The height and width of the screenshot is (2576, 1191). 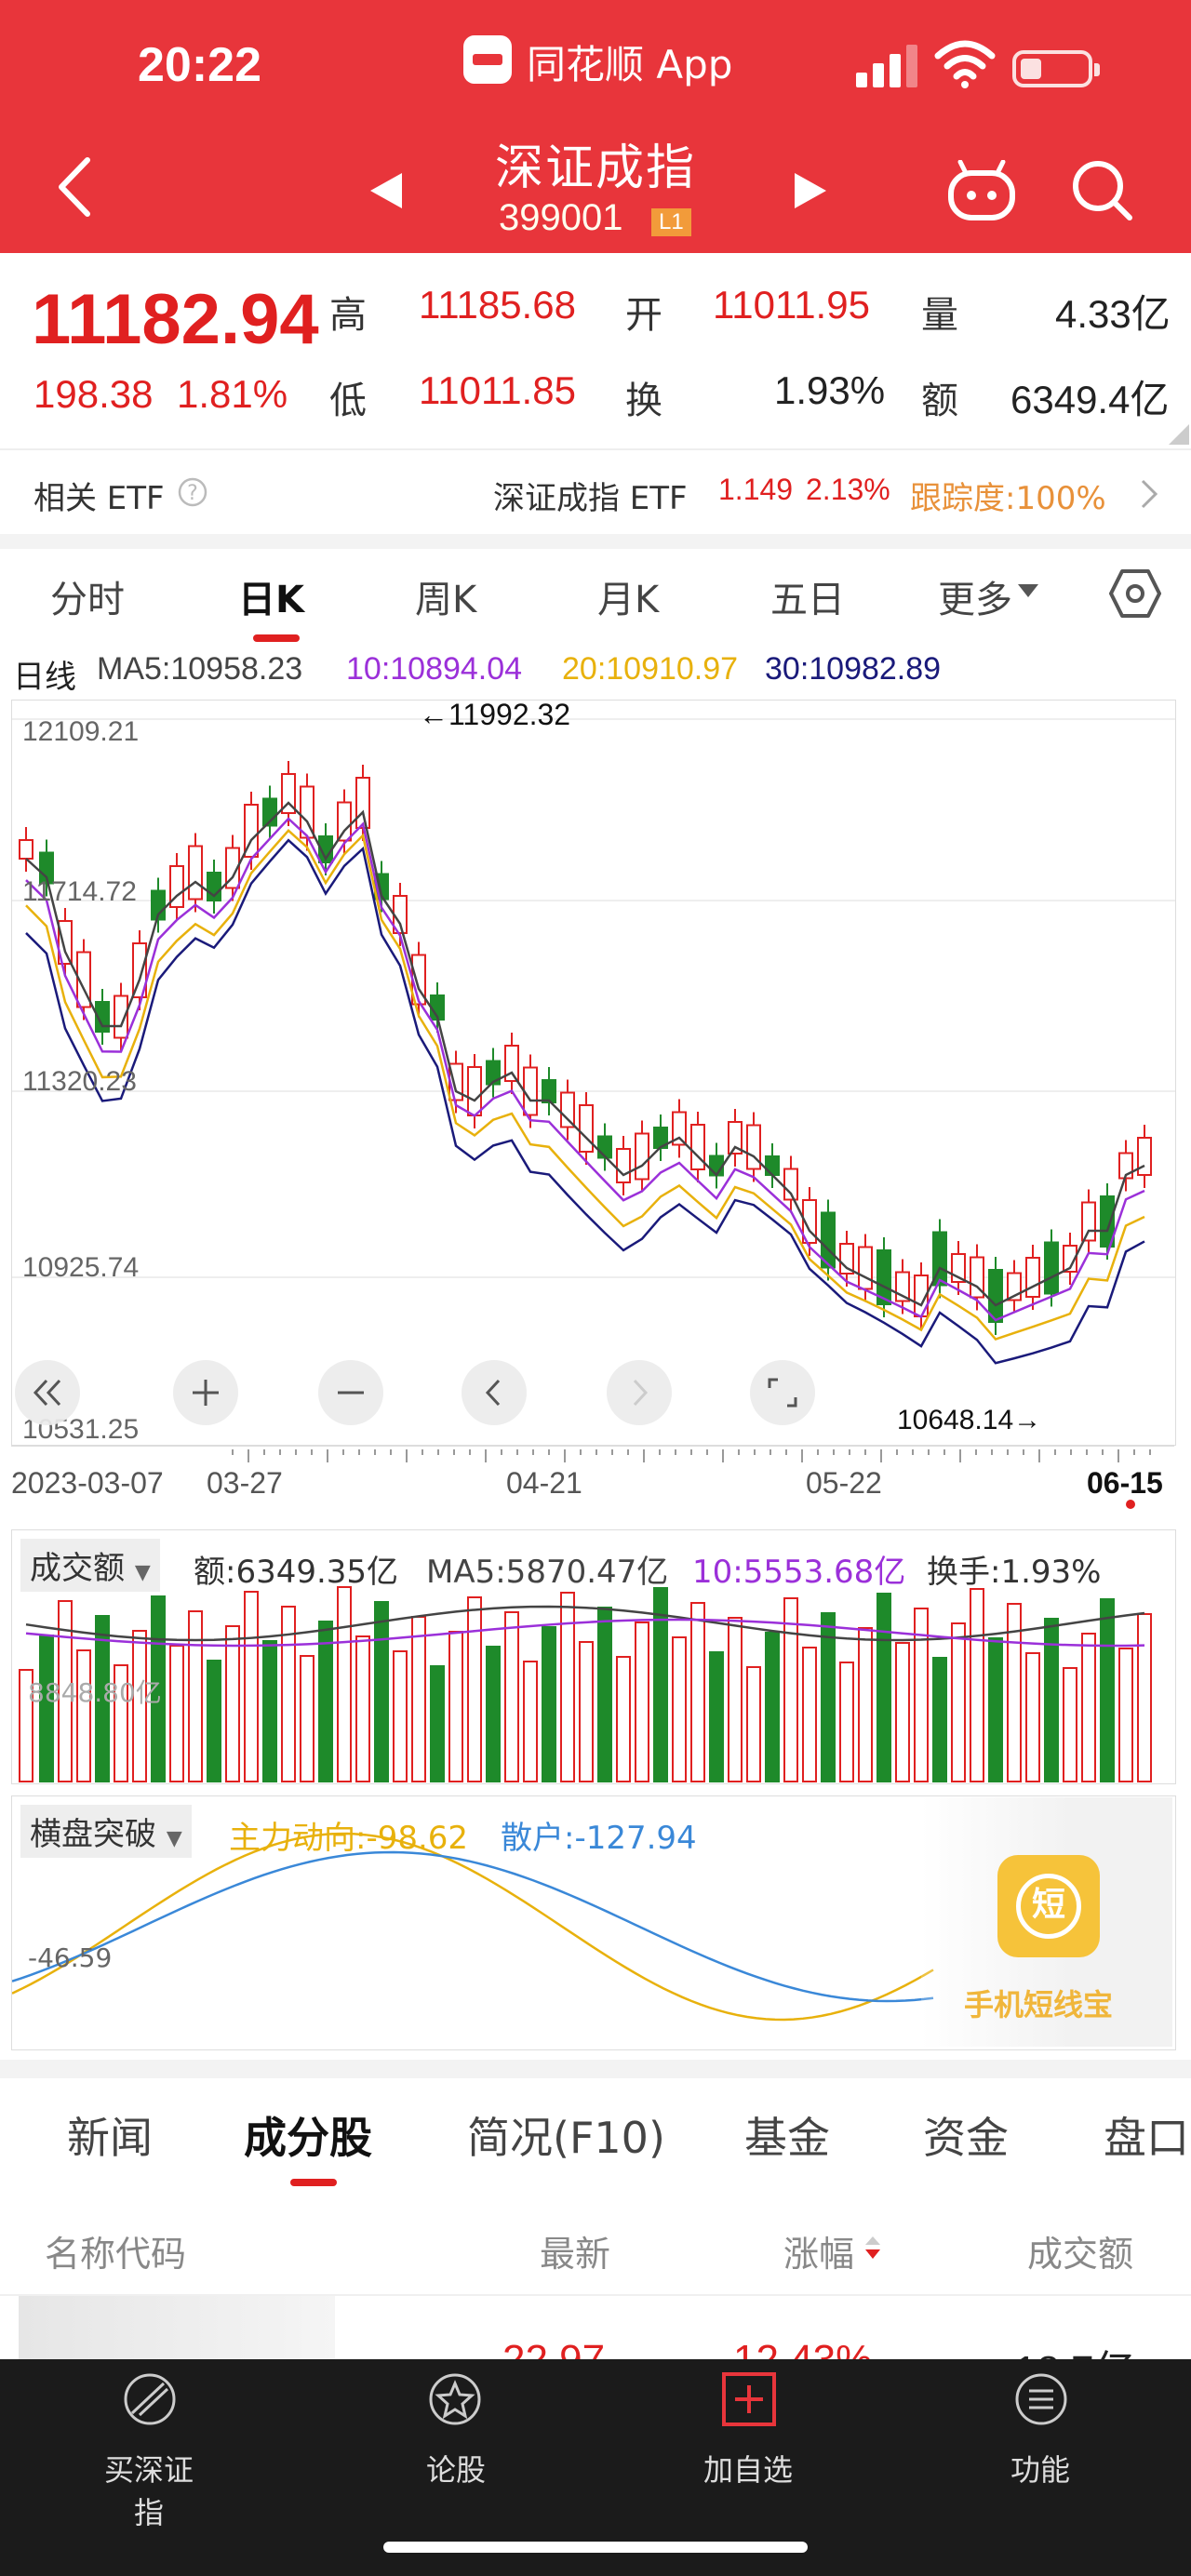 I want to click on back-icon, so click(x=75, y=187).